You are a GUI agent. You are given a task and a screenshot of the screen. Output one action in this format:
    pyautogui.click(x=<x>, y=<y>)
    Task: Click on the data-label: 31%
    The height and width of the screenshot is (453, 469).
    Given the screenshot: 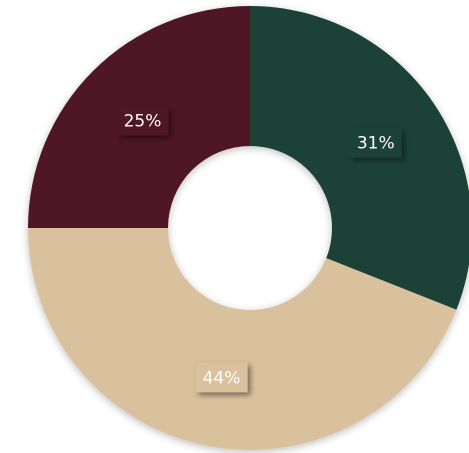 What is the action you would take?
    pyautogui.click(x=376, y=144)
    